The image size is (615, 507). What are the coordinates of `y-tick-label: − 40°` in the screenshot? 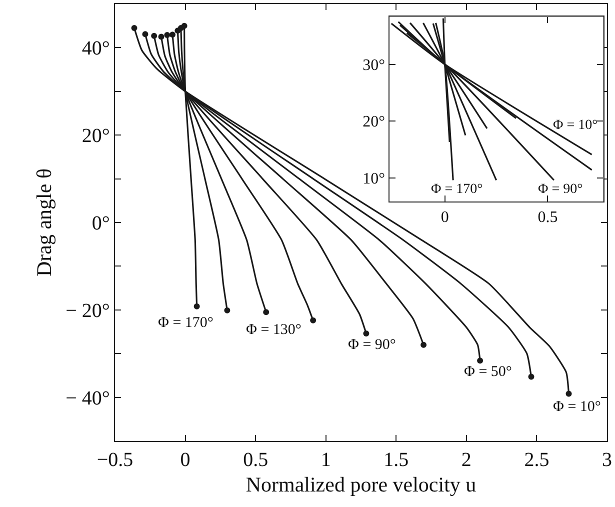 It's located at (88, 398).